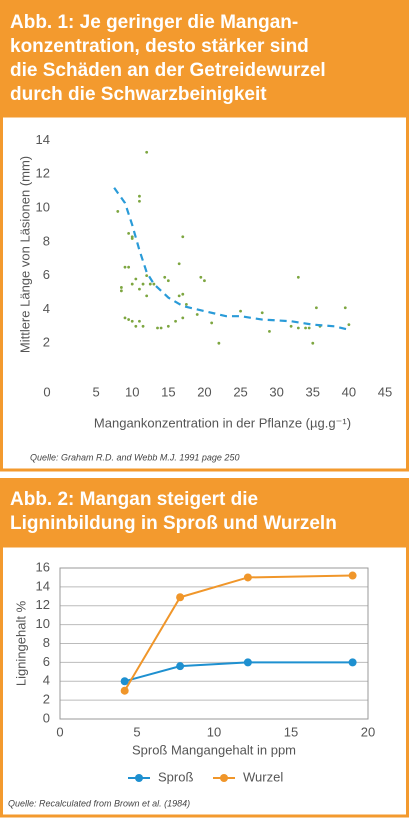 Image resolution: width=409 pixels, height=819 pixels. I want to click on plot-frame, so click(214, 643).